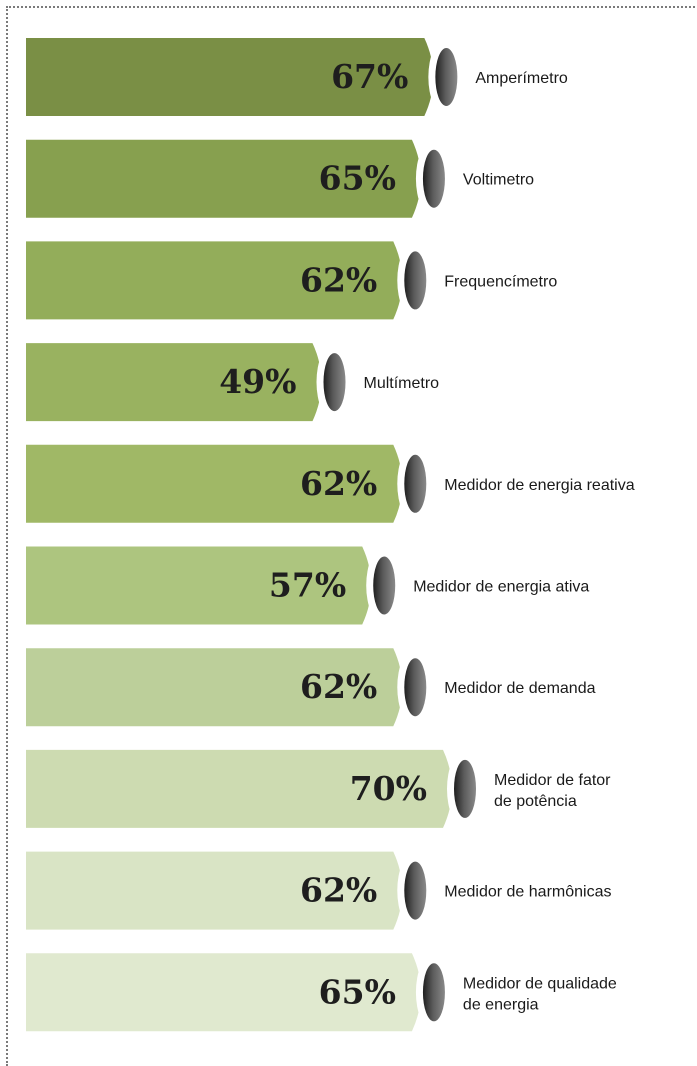  I want to click on category-label: Frequencímetro, so click(500, 281).